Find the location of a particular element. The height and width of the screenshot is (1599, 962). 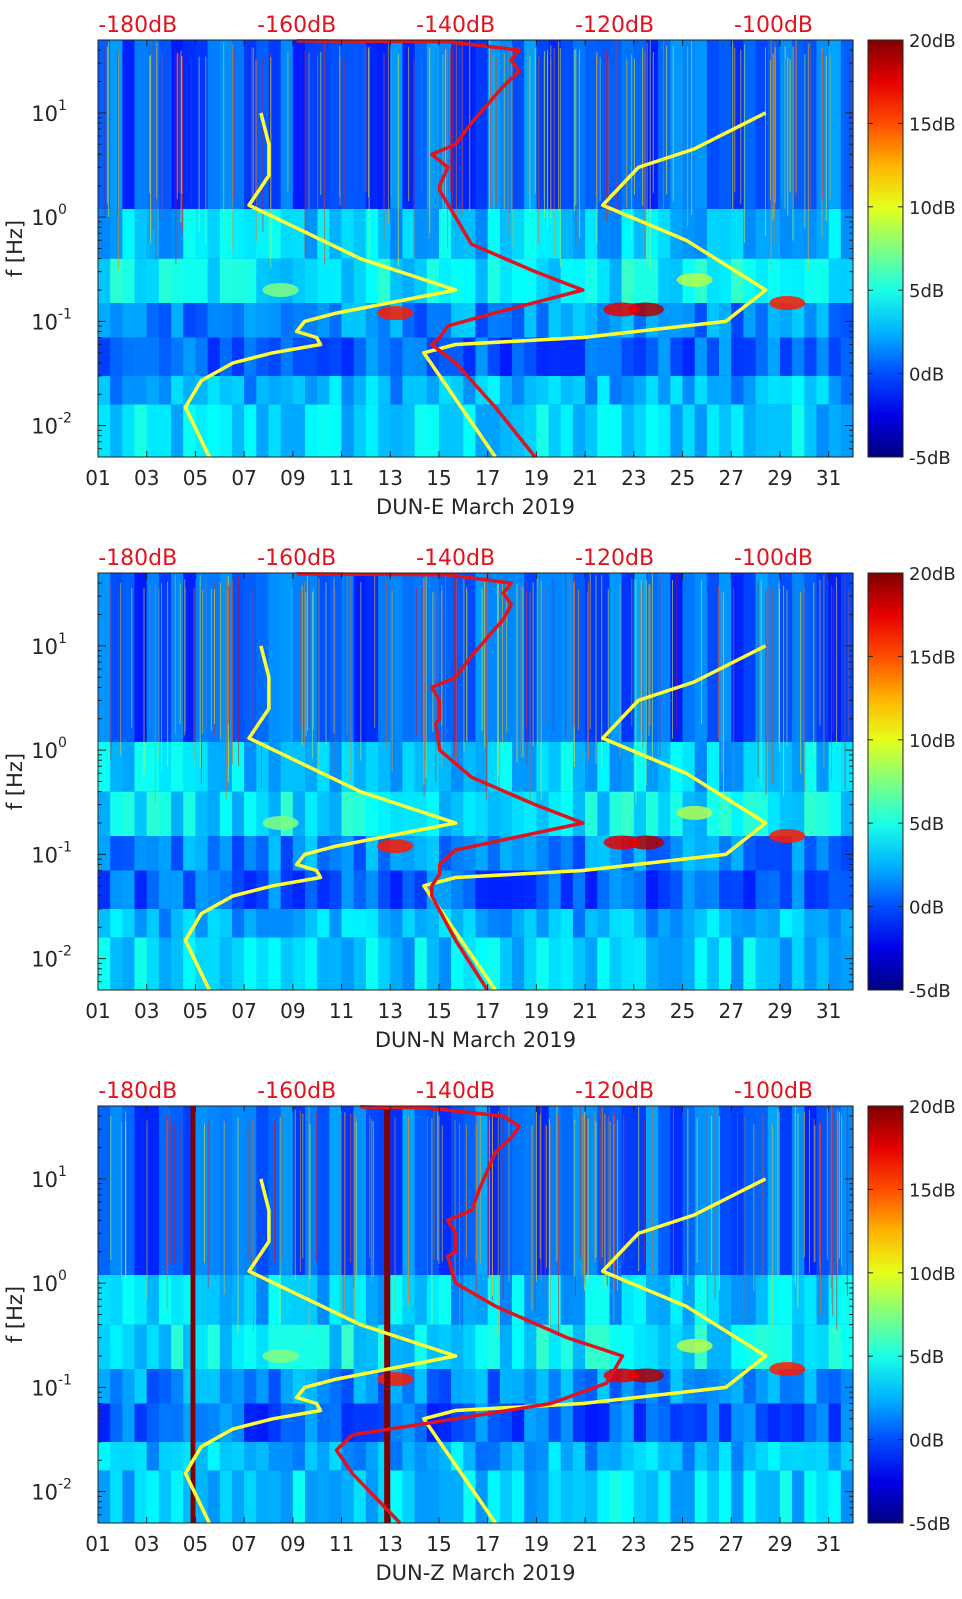

x-tick-label: 11 is located at coordinates (341, 1544).